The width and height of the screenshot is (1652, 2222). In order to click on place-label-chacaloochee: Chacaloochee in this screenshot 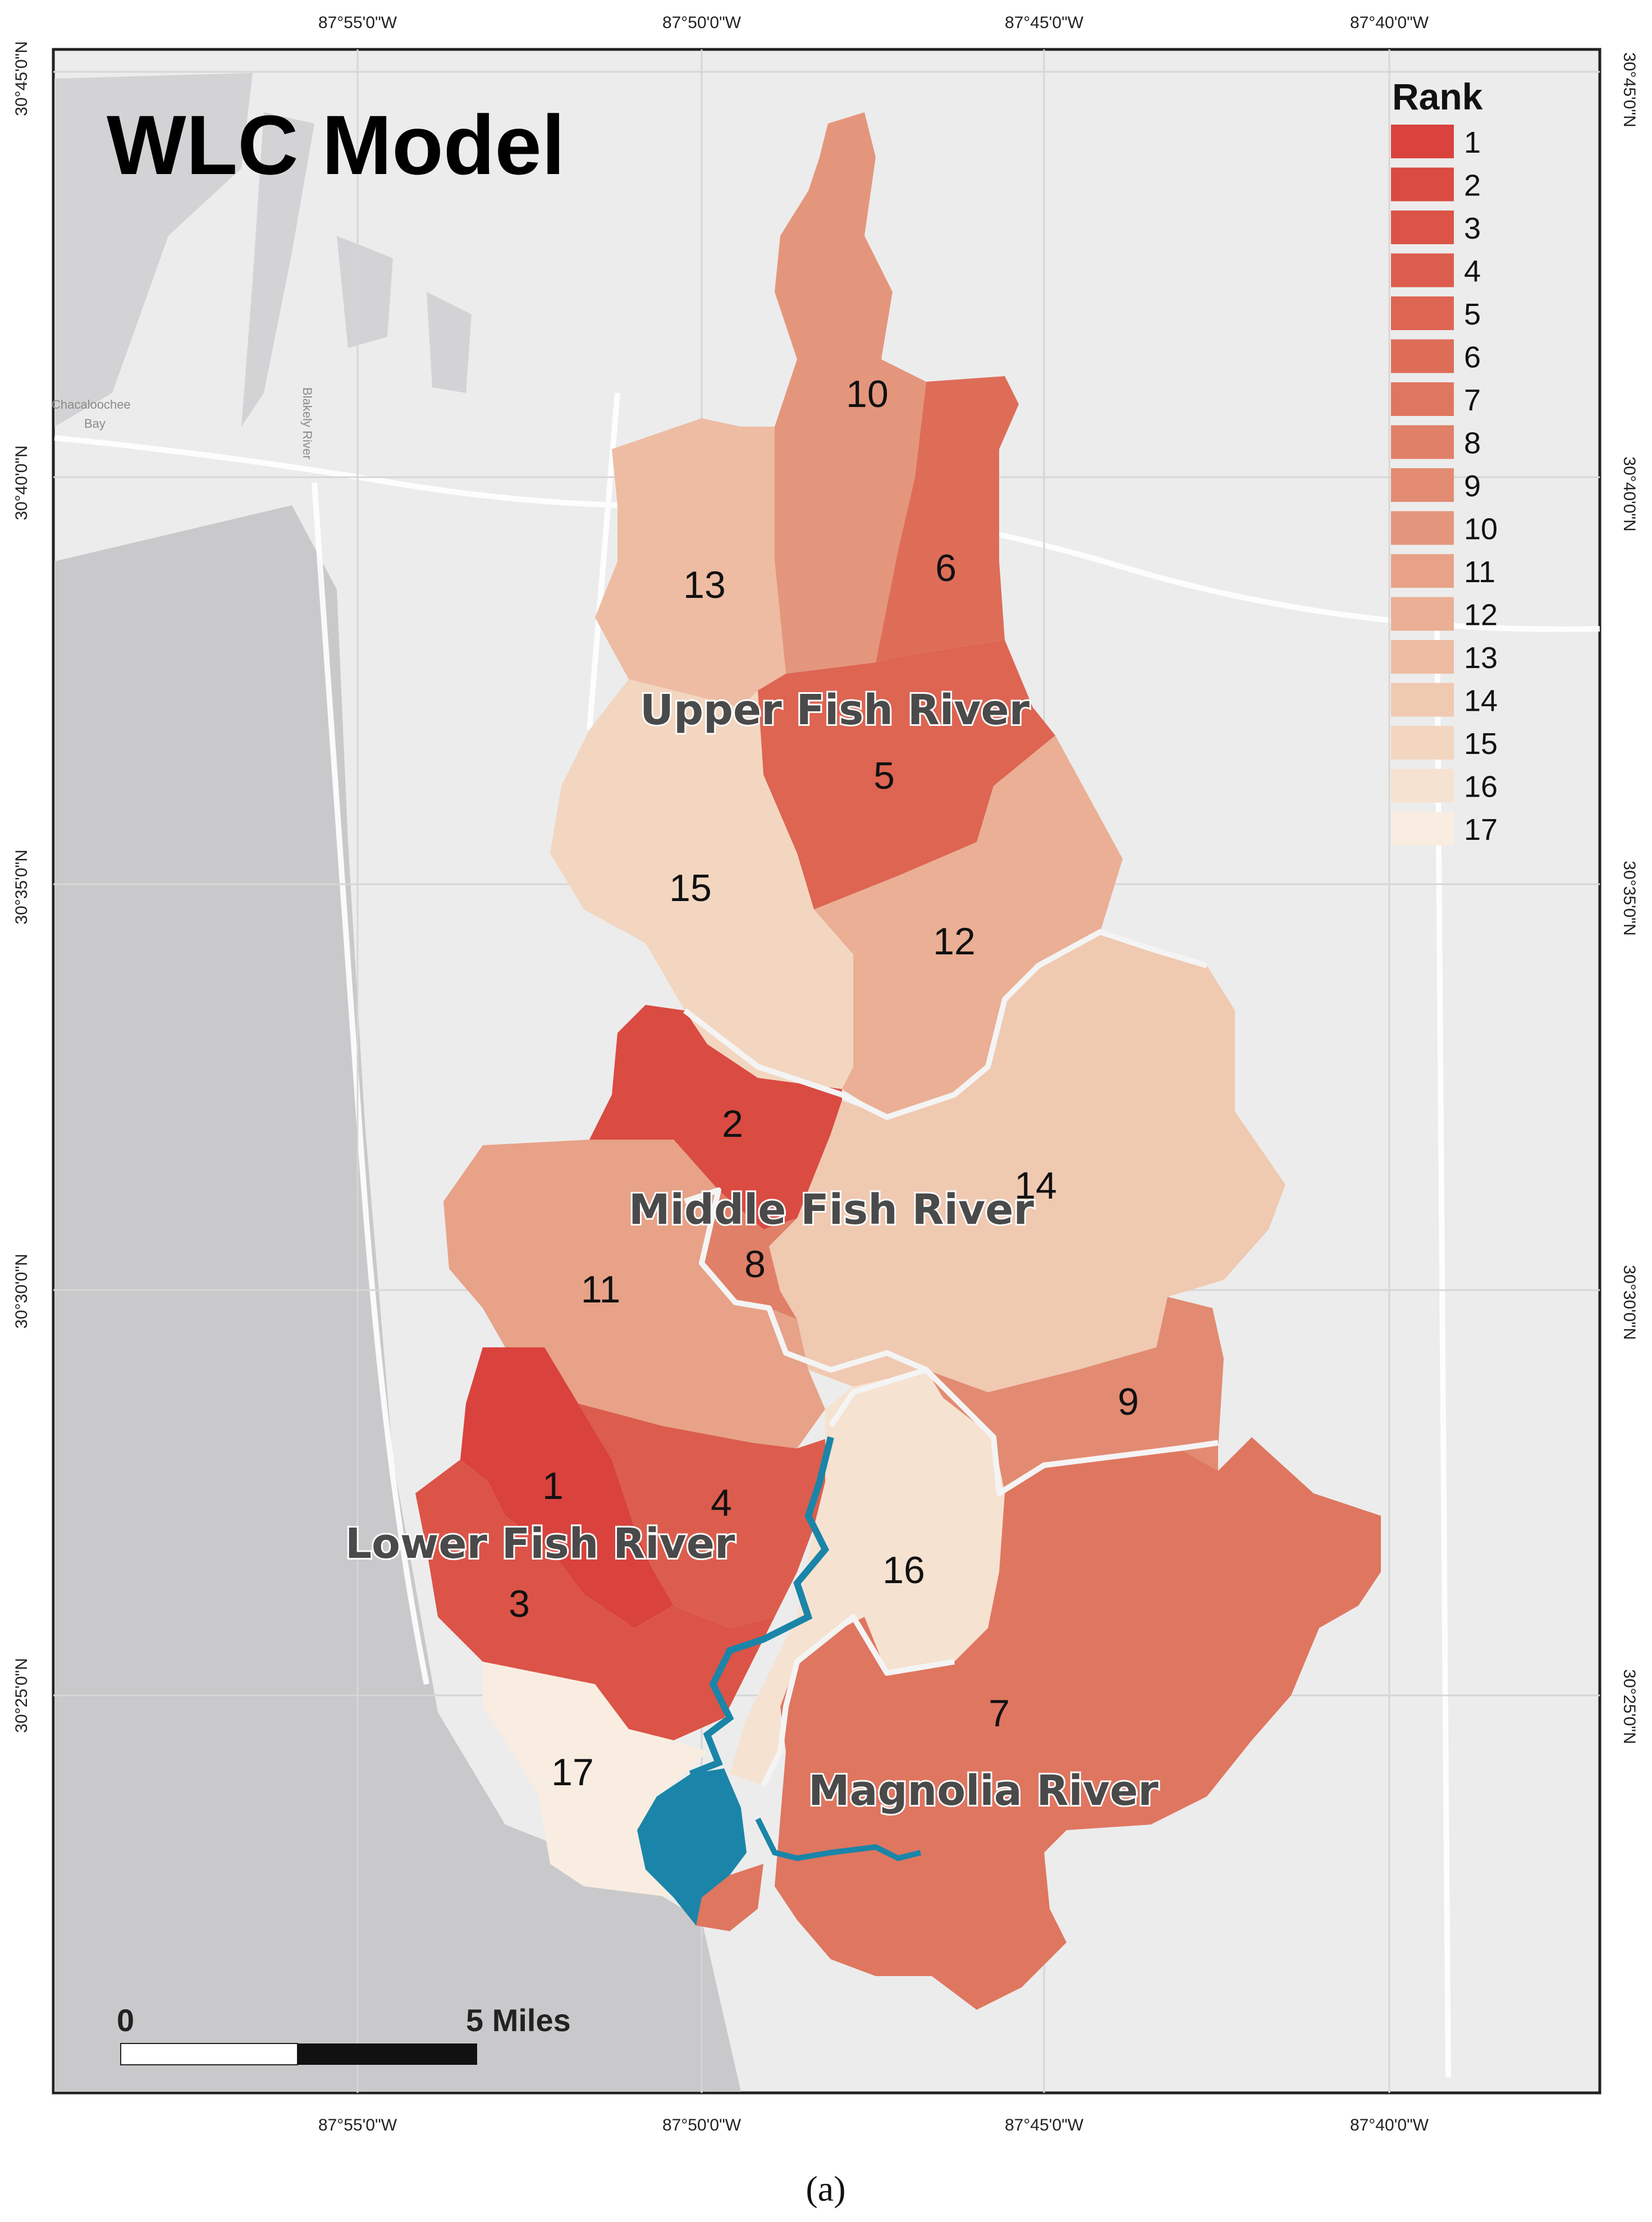, I will do `click(92, 404)`.